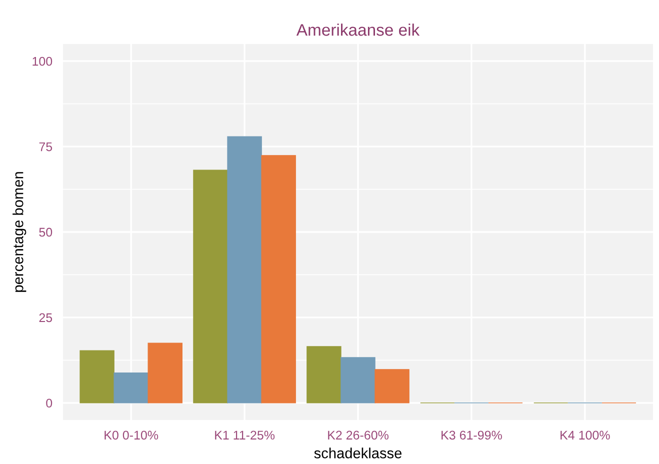 The height and width of the screenshot is (464, 659). What do you see at coordinates (358, 30) in the screenshot?
I see `chart-title: Amerikaanse eik` at bounding box center [358, 30].